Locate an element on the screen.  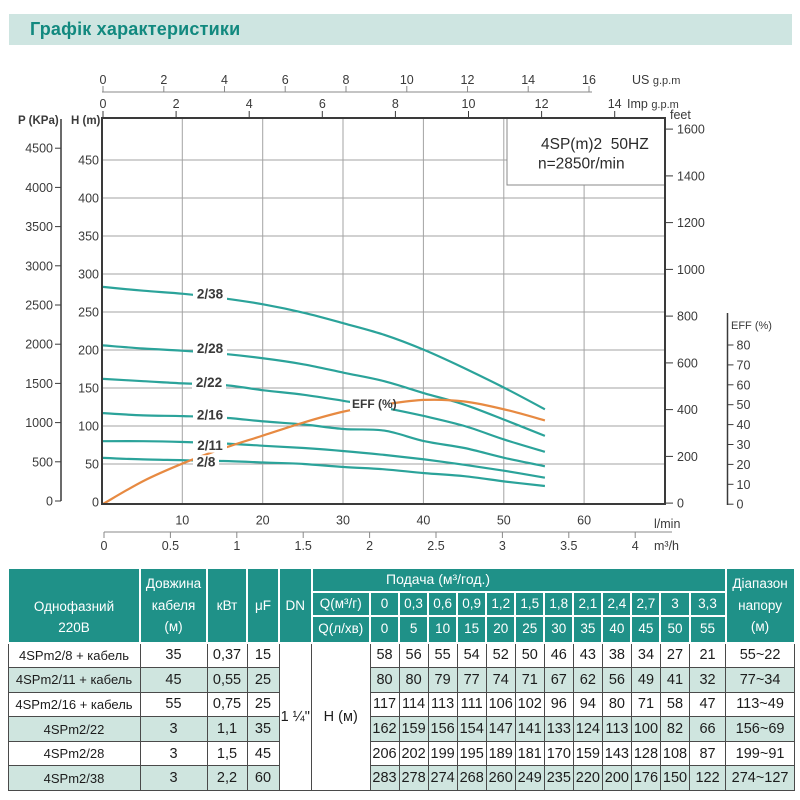
svg-text: H (m) is located at coordinates (86, 121).